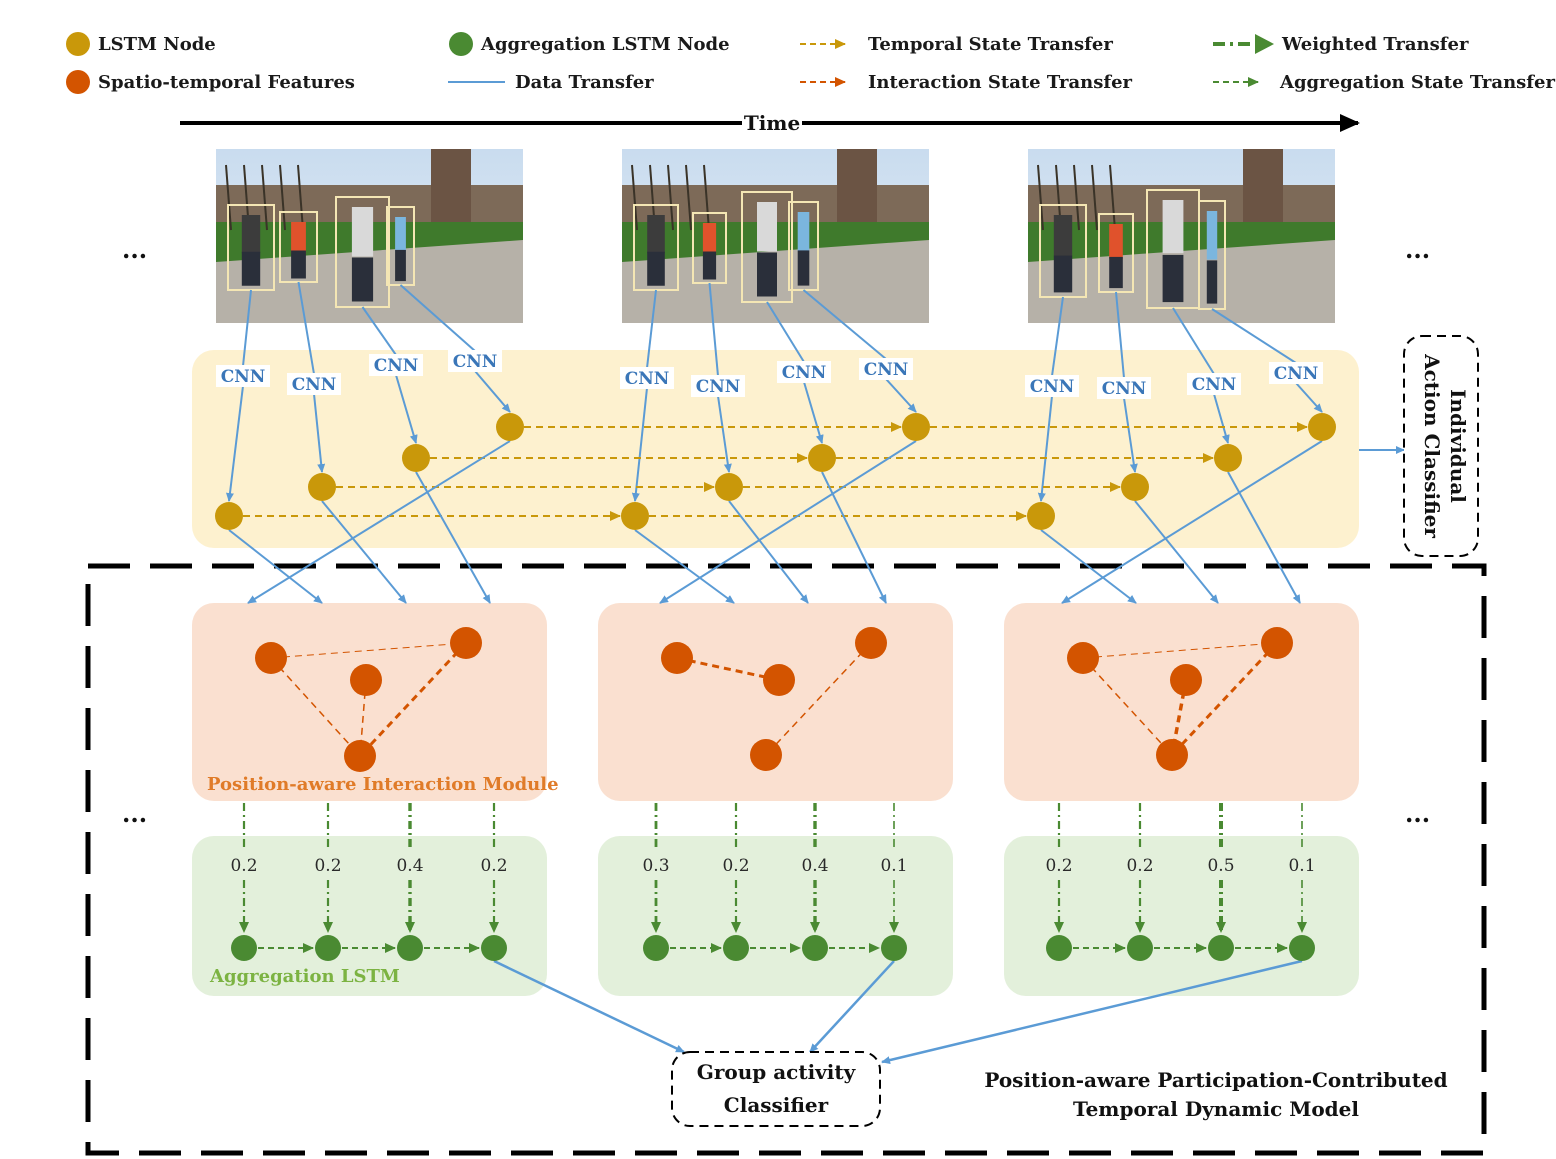  Describe the element at coordinates (78, 82) in the screenshot. I see `feature-legend-icon` at that location.